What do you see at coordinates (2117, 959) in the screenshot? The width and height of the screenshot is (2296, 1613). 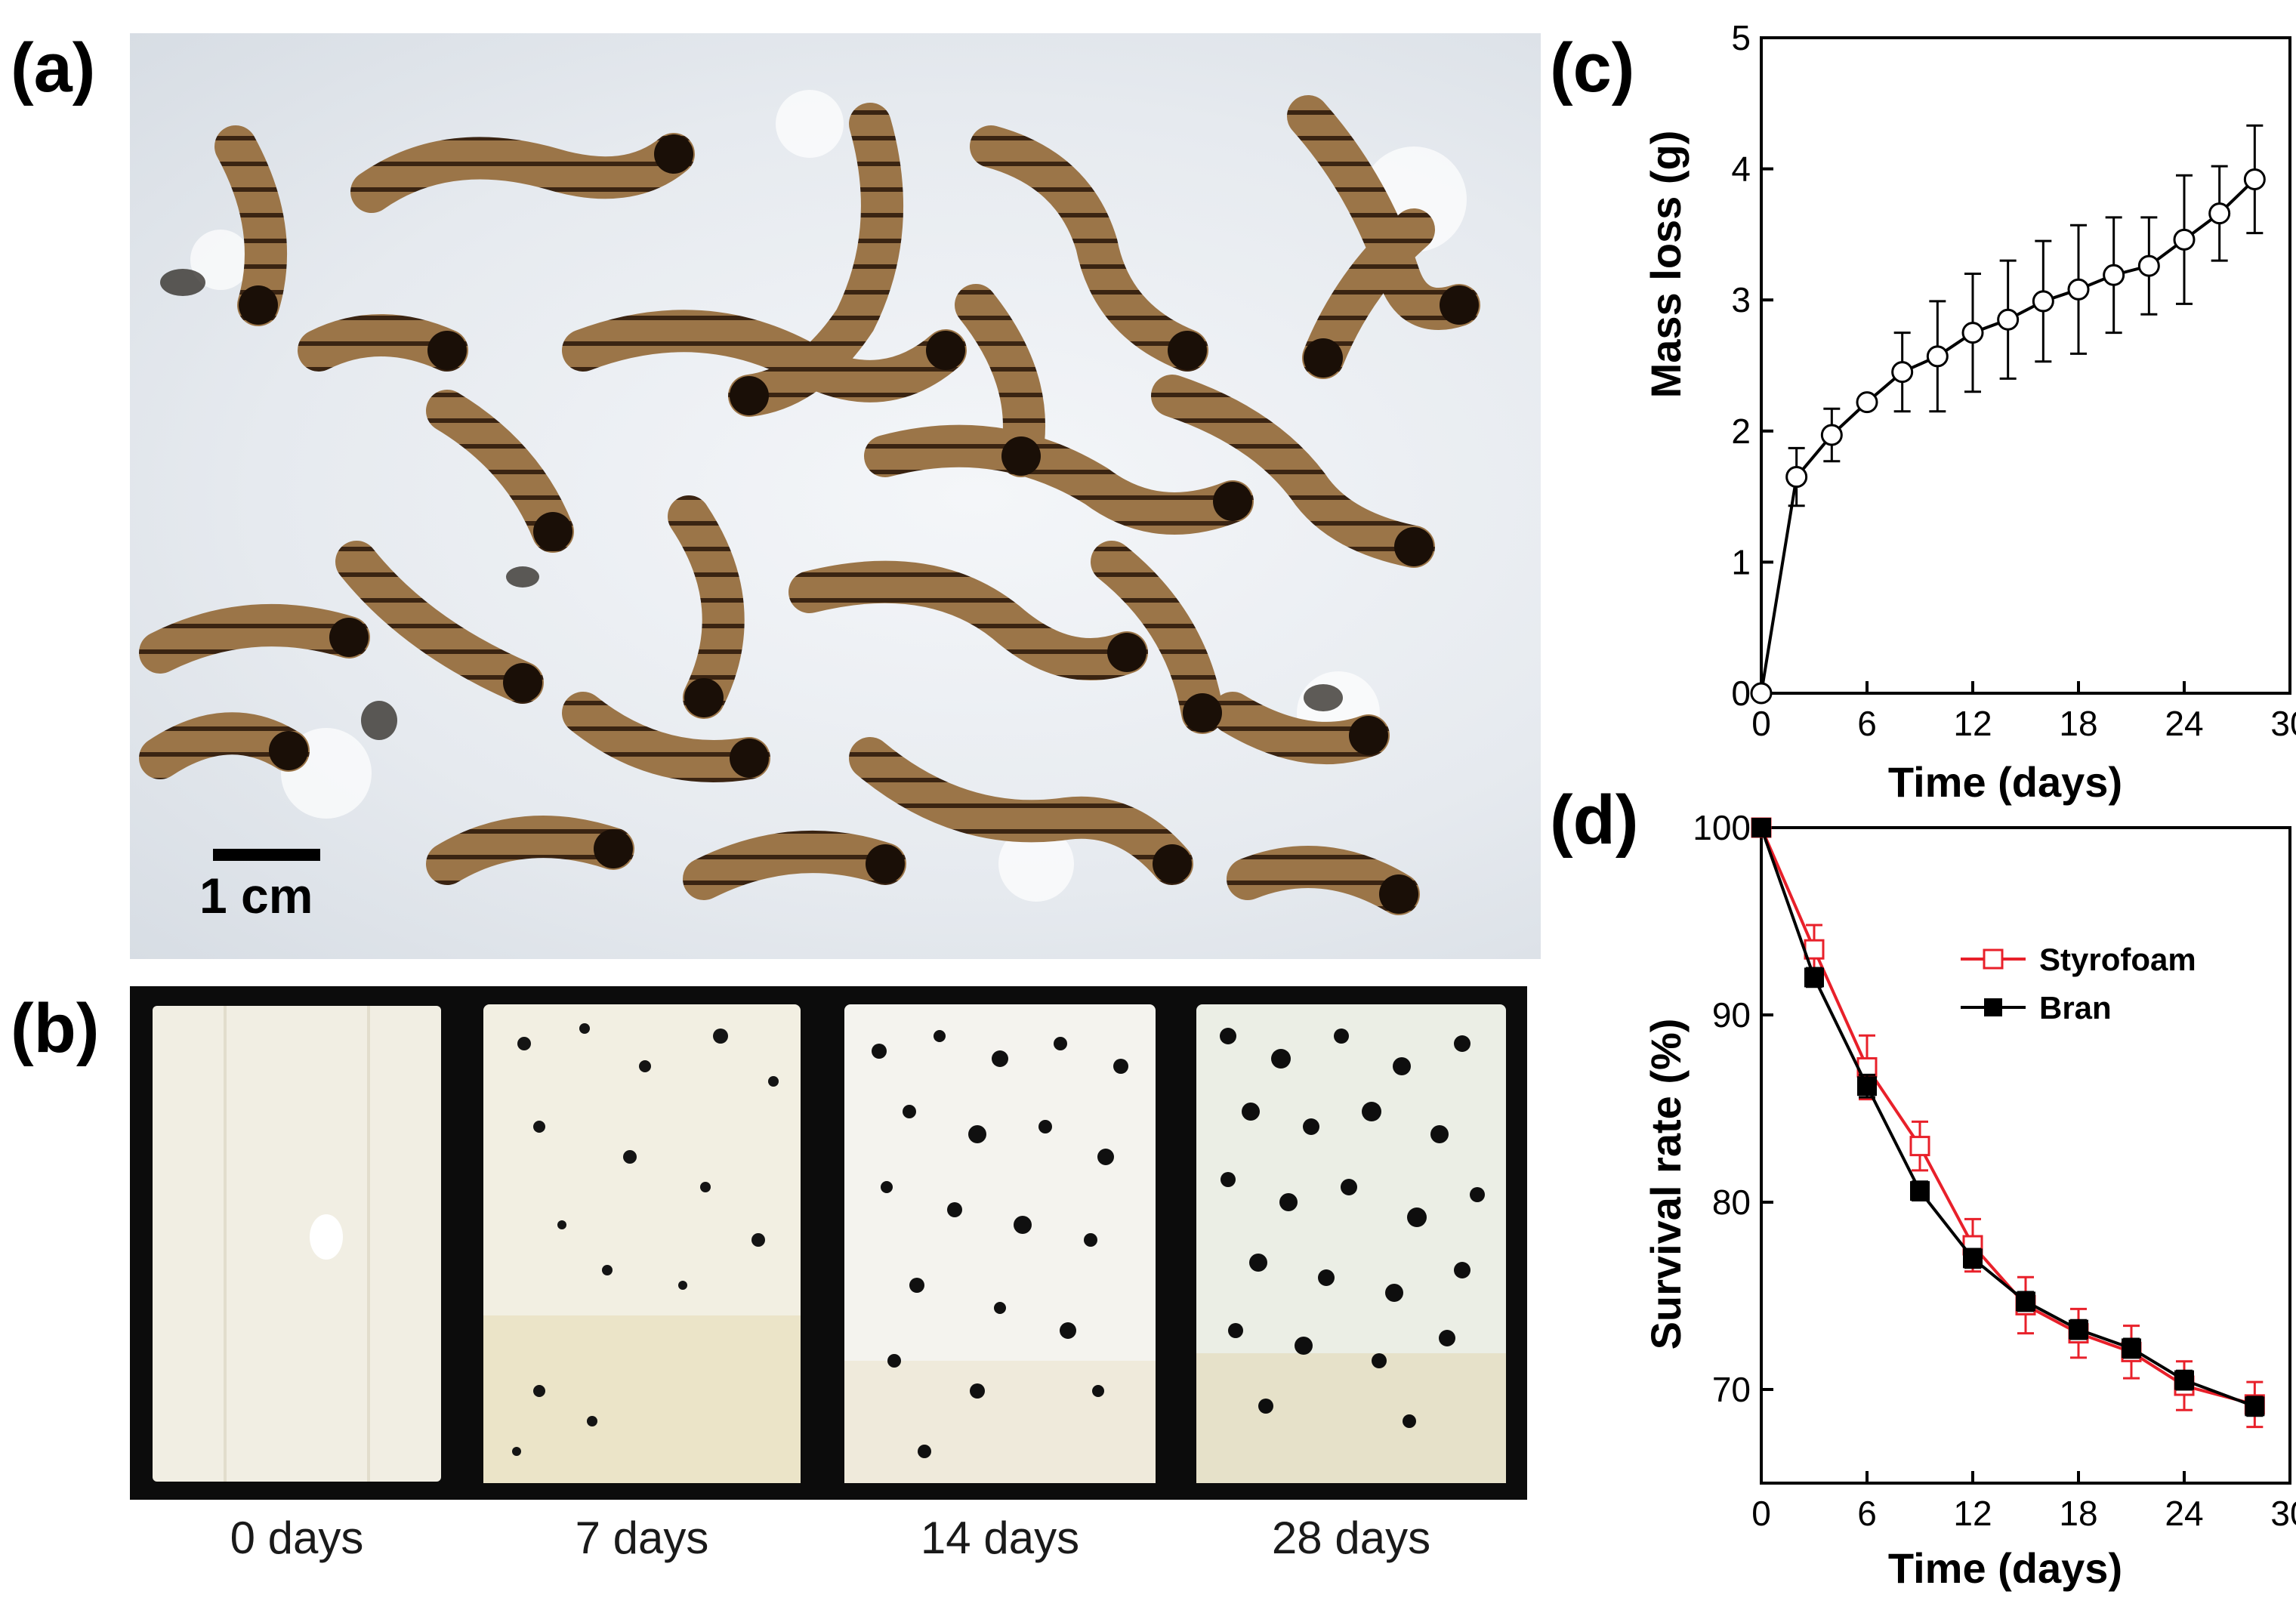 I see `chart-d-legend-styrofoam-label: Styrofoam` at bounding box center [2117, 959].